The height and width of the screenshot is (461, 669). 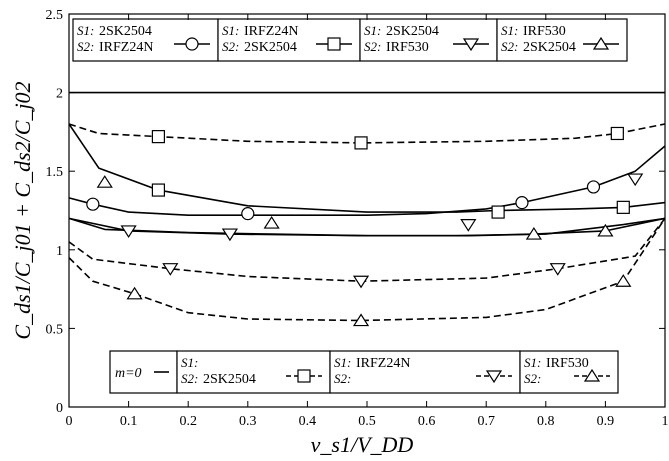 I want to click on y-tick-label-0: 0, so click(x=59, y=408).